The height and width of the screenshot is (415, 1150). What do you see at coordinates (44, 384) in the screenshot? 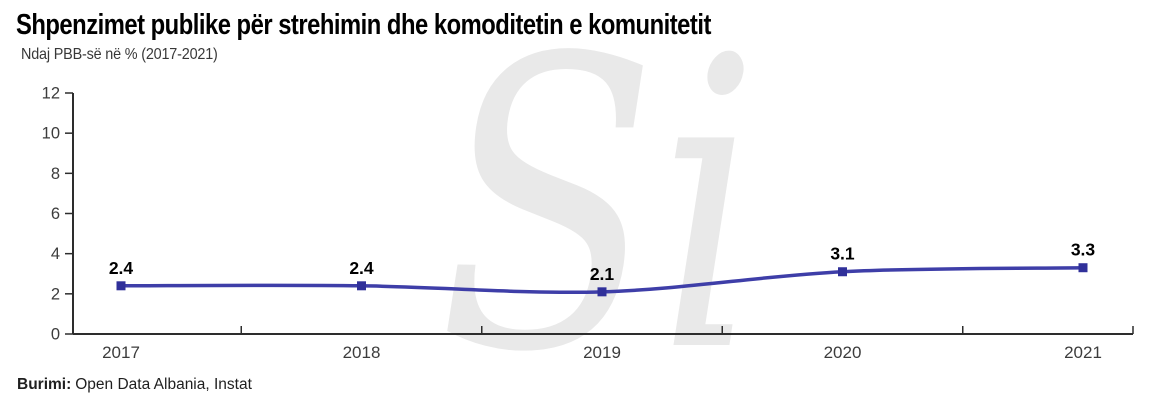
I see `source-label: Burimi:` at bounding box center [44, 384].